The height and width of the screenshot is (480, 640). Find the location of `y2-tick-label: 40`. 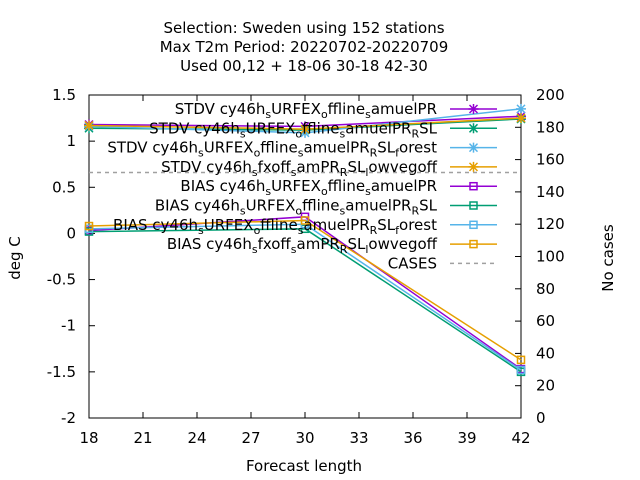

y2-tick-label: 40 is located at coordinates (545, 353).